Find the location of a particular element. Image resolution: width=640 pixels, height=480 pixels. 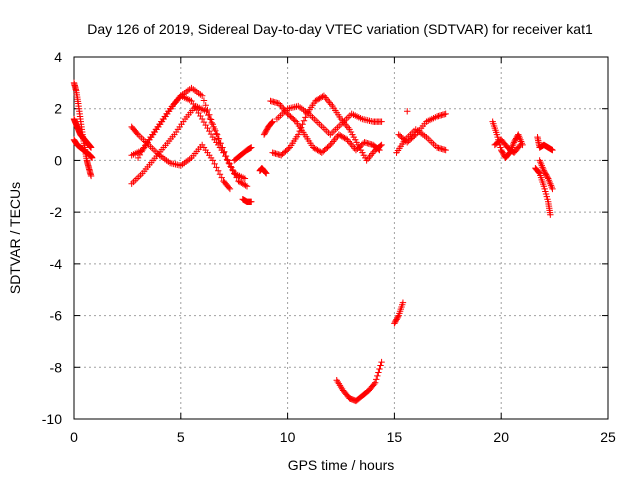

x-tick-label: 0 is located at coordinates (74, 437).